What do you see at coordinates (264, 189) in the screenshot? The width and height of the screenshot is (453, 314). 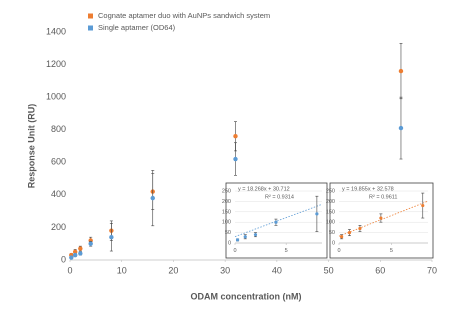 I see `trend-equation: y = 18.268x + 30.712` at bounding box center [264, 189].